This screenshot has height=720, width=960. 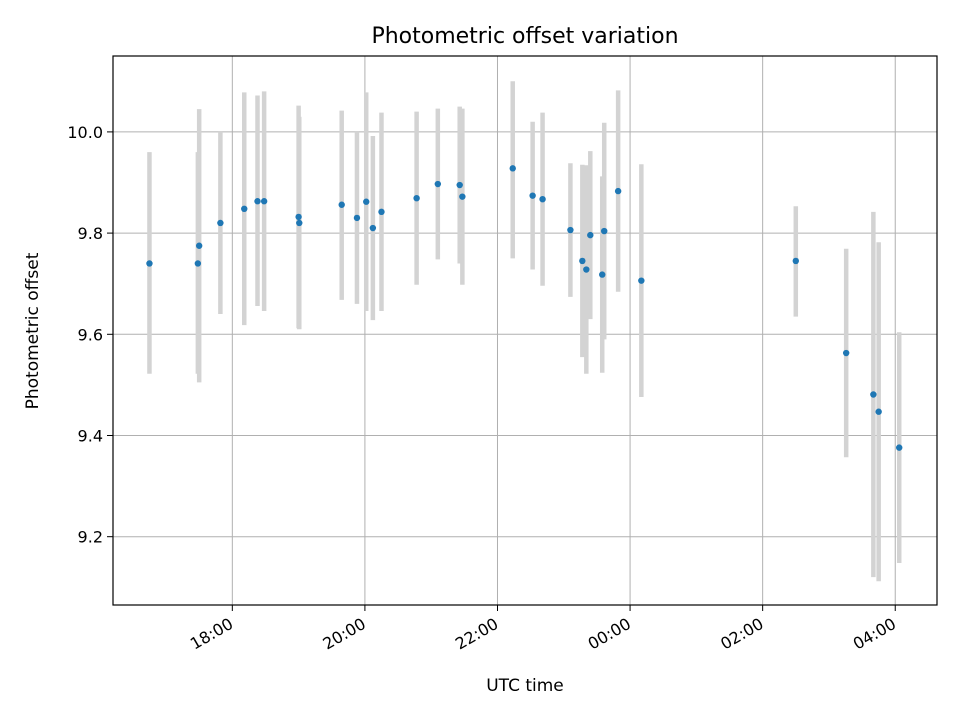 I want to click on chart-title: Photometric offset variation, so click(x=524, y=36).